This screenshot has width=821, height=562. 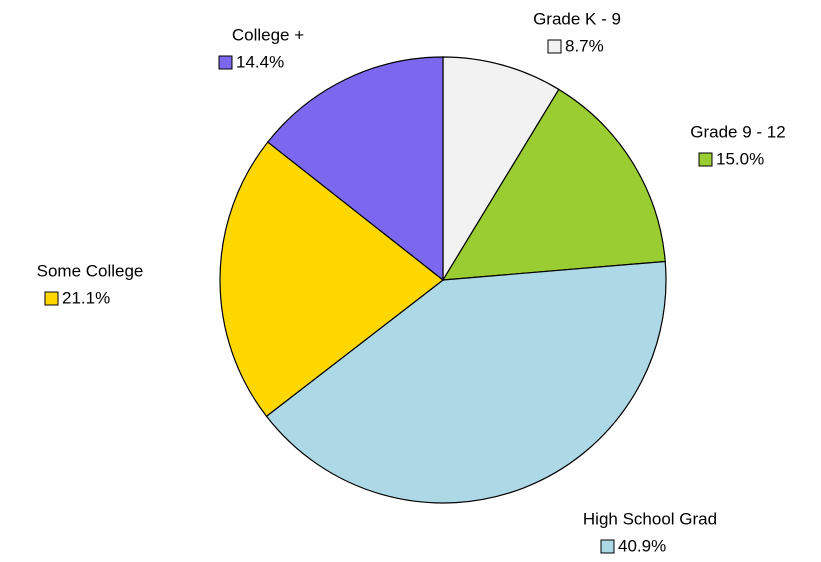 I want to click on slice-label: Grade K - 9, so click(x=577, y=18).